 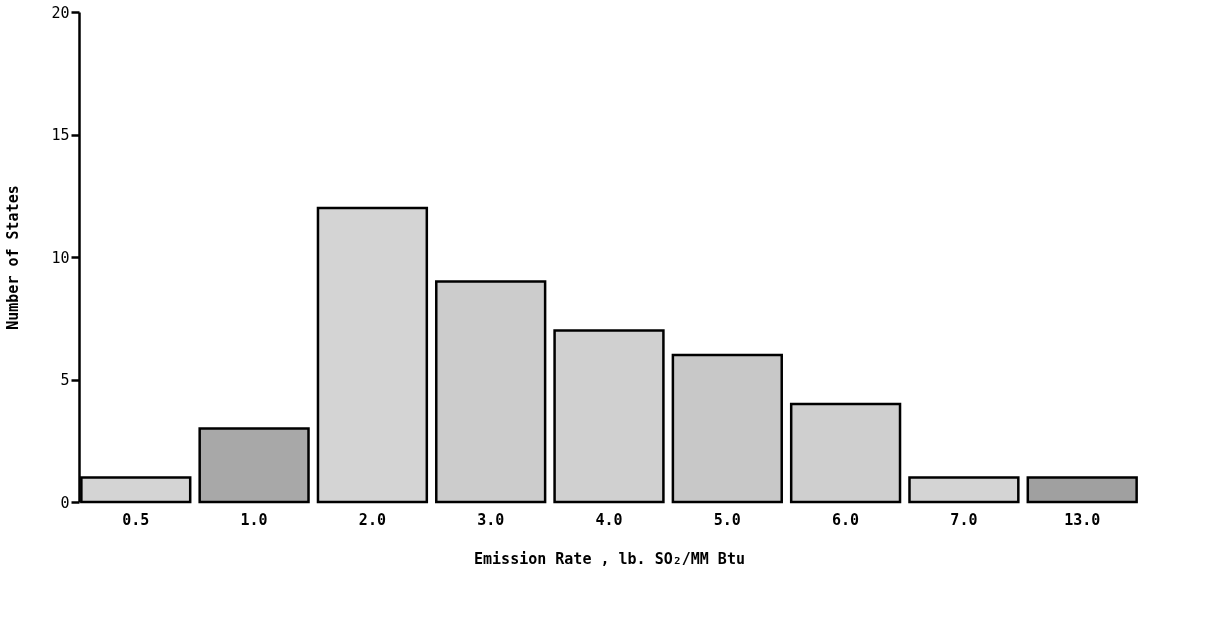 What do you see at coordinates (1082, 519) in the screenshot?
I see `x-tick-label: 13.0` at bounding box center [1082, 519].